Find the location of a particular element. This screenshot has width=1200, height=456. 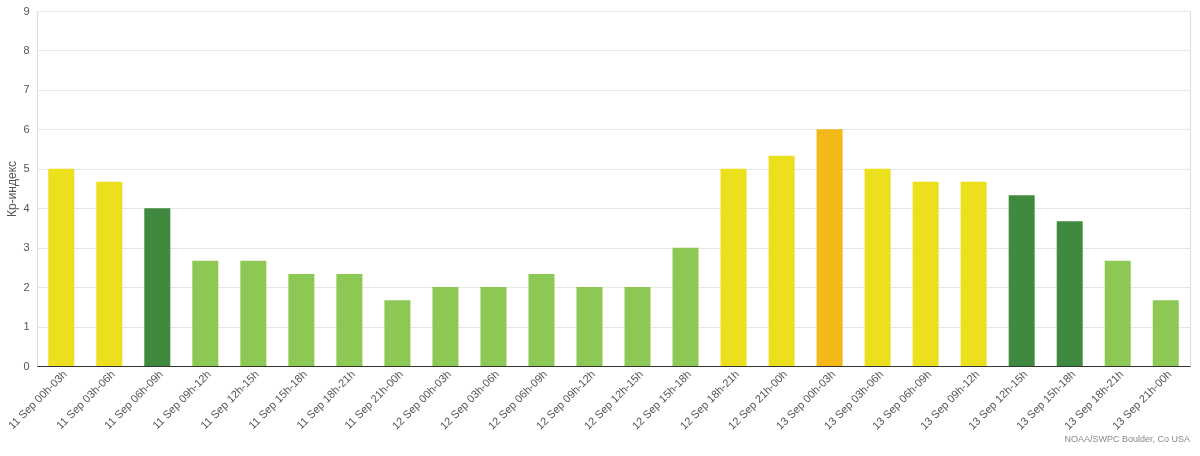

y-tick-label: 3 is located at coordinates (26, 247).